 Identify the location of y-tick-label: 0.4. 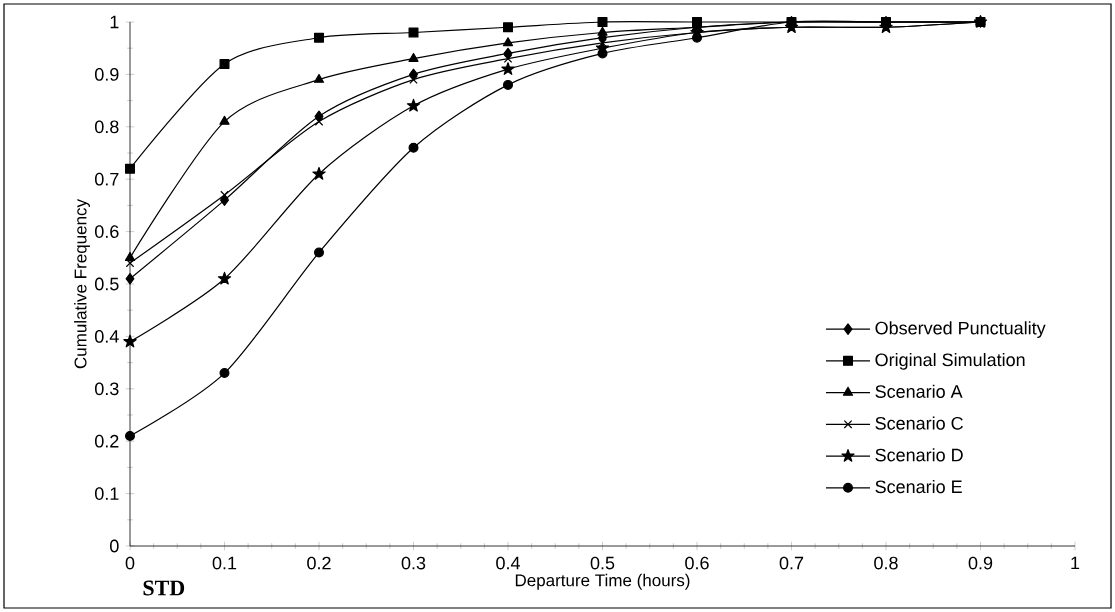
(107, 336).